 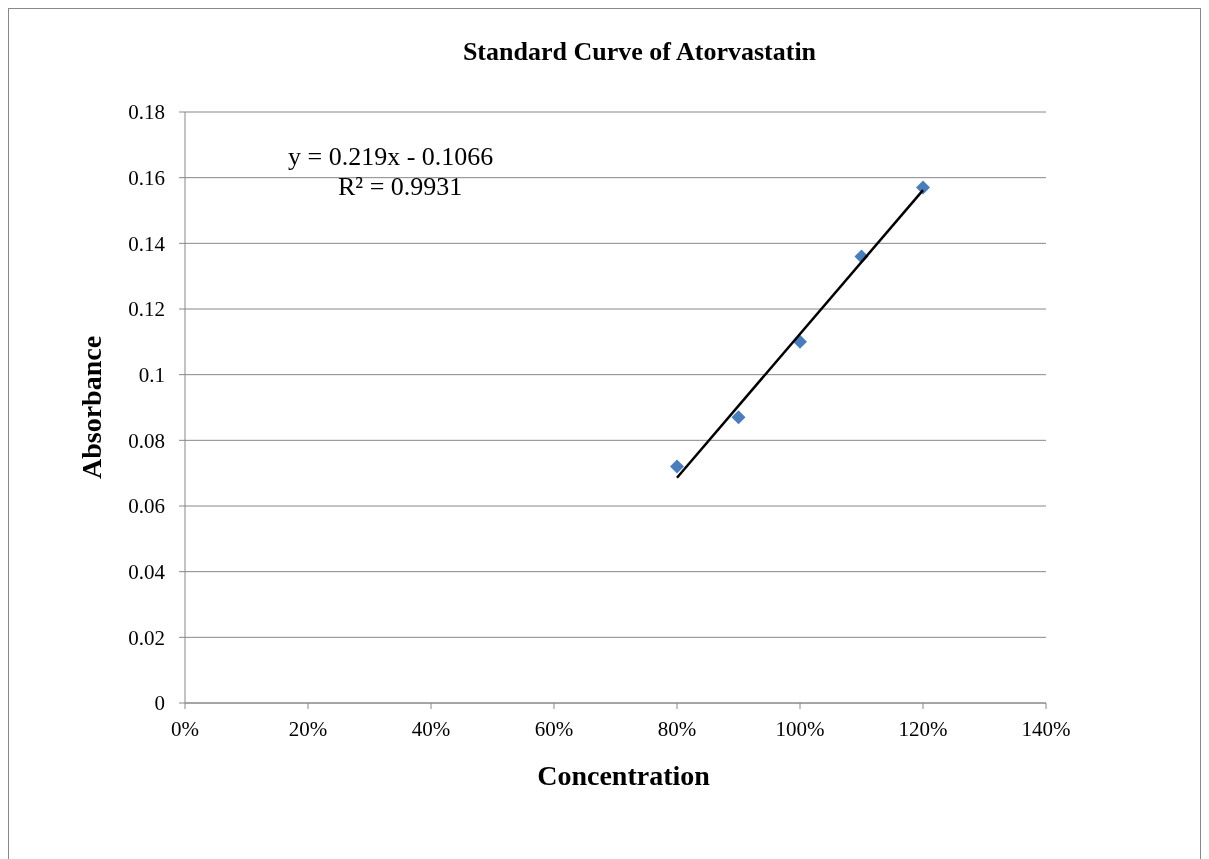 What do you see at coordinates (146, 637) in the screenshot?
I see `y-tick-label: 0.02` at bounding box center [146, 637].